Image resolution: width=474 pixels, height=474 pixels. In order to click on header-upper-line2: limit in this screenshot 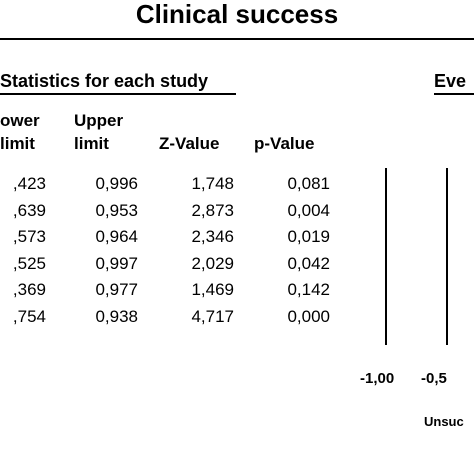, I will do `click(91, 143)`.